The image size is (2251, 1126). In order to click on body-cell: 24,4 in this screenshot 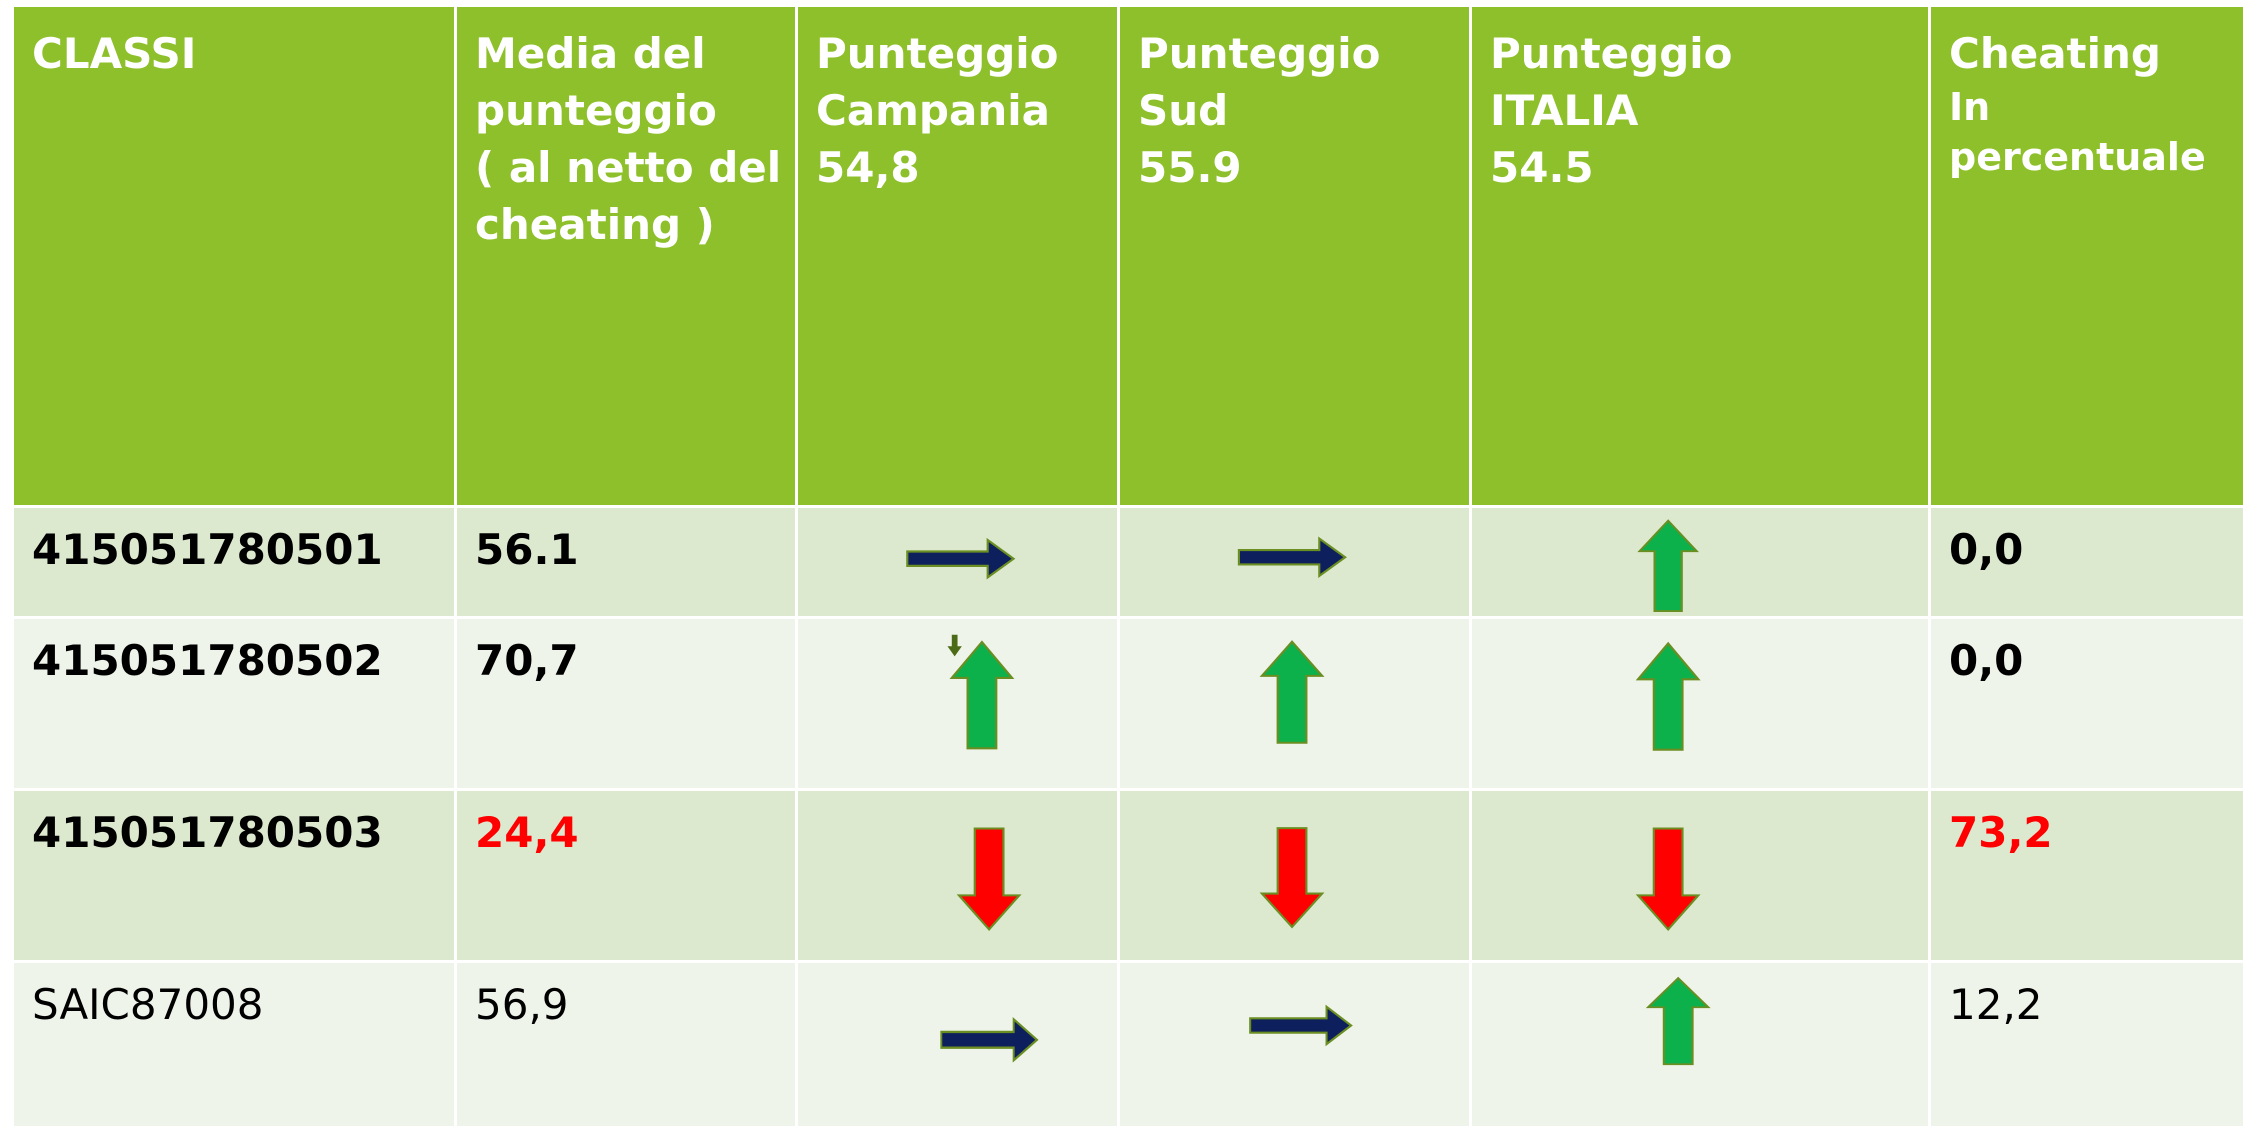, I will do `click(626, 875)`.